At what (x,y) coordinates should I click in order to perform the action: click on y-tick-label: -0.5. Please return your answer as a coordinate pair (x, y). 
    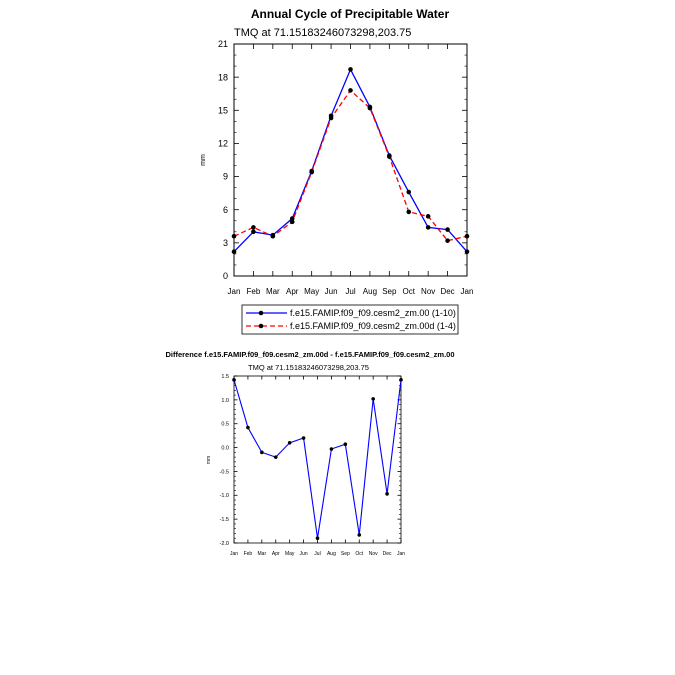
    Looking at the image, I should click on (224, 472).